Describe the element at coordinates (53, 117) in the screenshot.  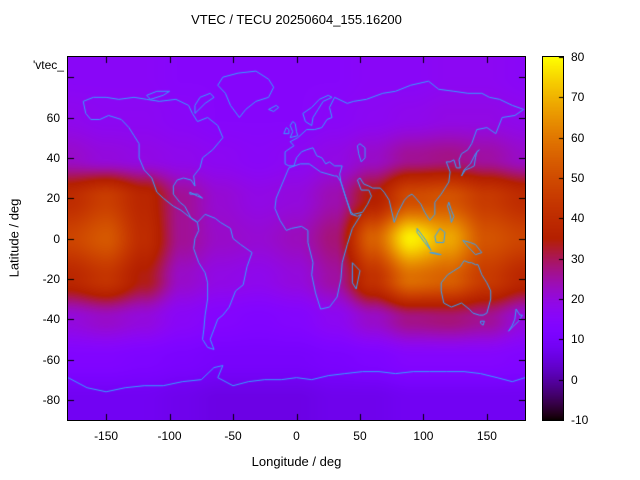
I see `y-tick-label: 60` at that location.